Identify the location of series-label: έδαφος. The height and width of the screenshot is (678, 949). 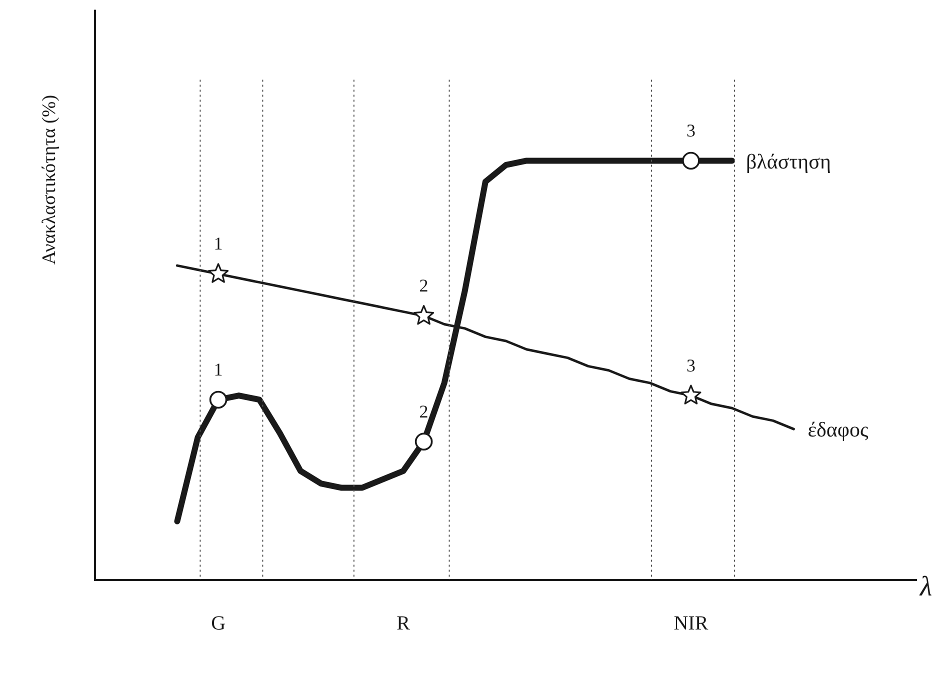
(839, 430).